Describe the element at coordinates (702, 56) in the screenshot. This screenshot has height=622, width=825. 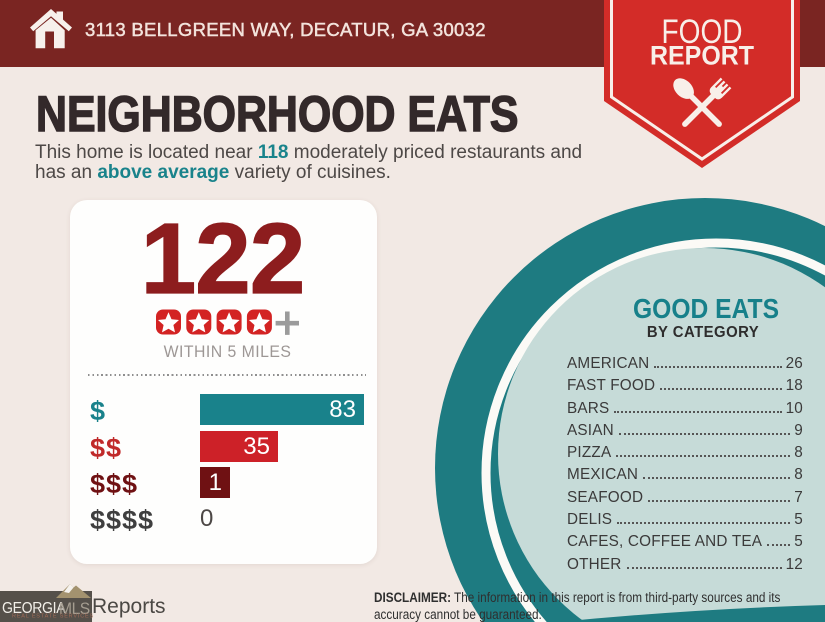
I see `svg-text: REPORT` at that location.